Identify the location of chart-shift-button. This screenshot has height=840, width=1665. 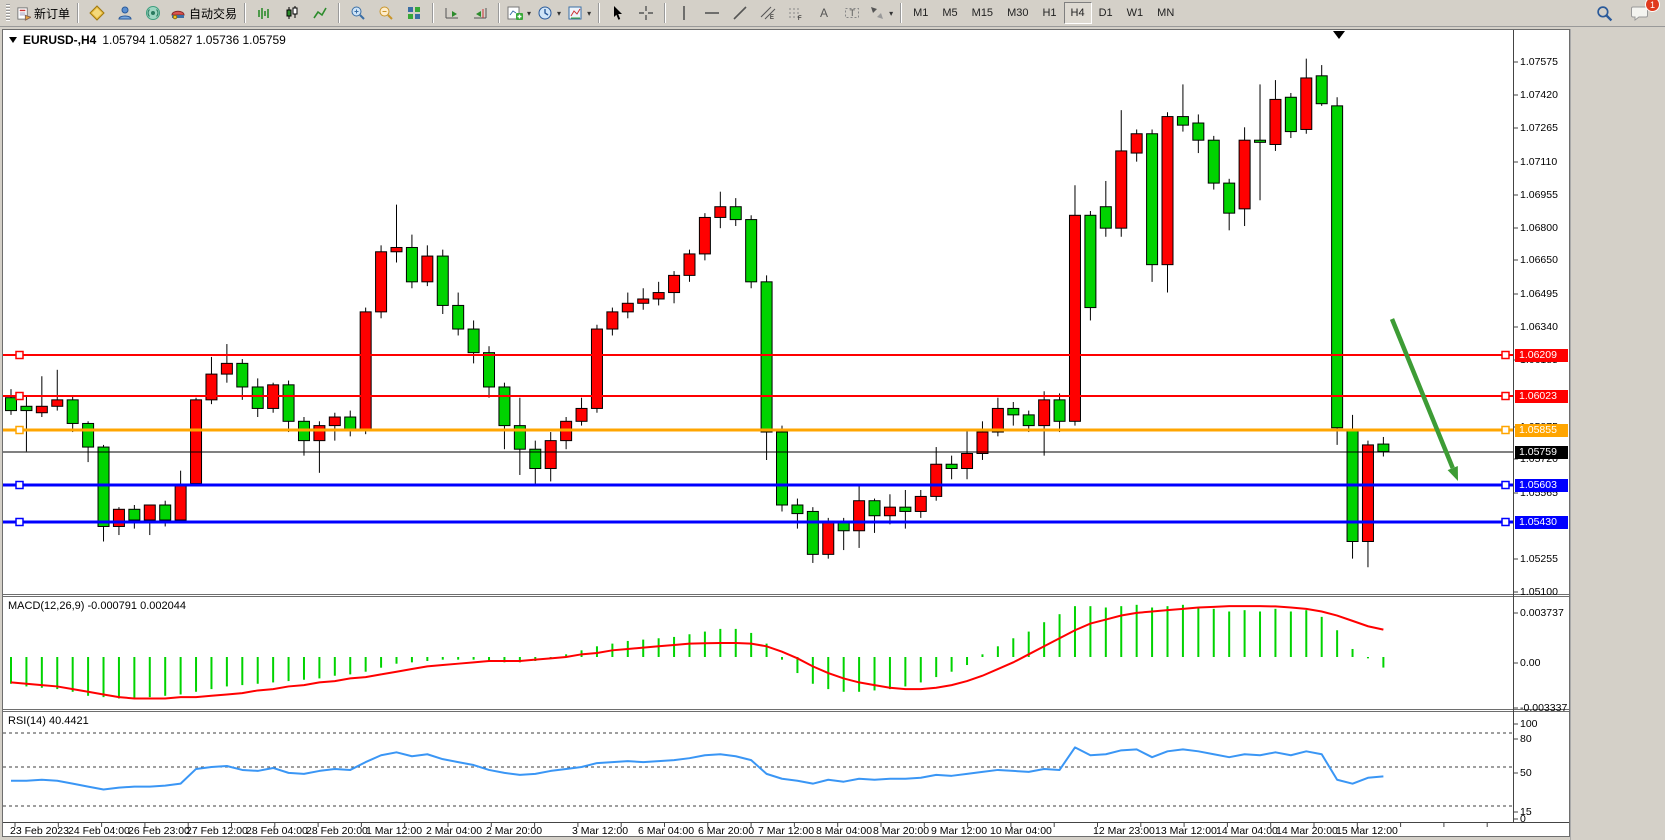
(480, 13).